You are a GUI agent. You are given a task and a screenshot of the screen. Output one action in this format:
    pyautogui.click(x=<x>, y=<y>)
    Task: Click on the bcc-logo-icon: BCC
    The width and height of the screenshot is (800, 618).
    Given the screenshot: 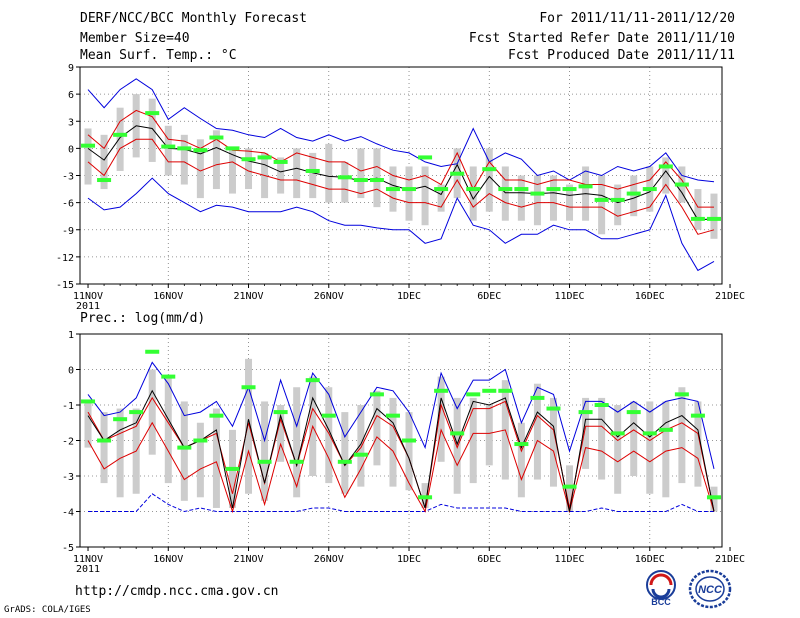 What is the action you would take?
    pyautogui.click(x=661, y=588)
    